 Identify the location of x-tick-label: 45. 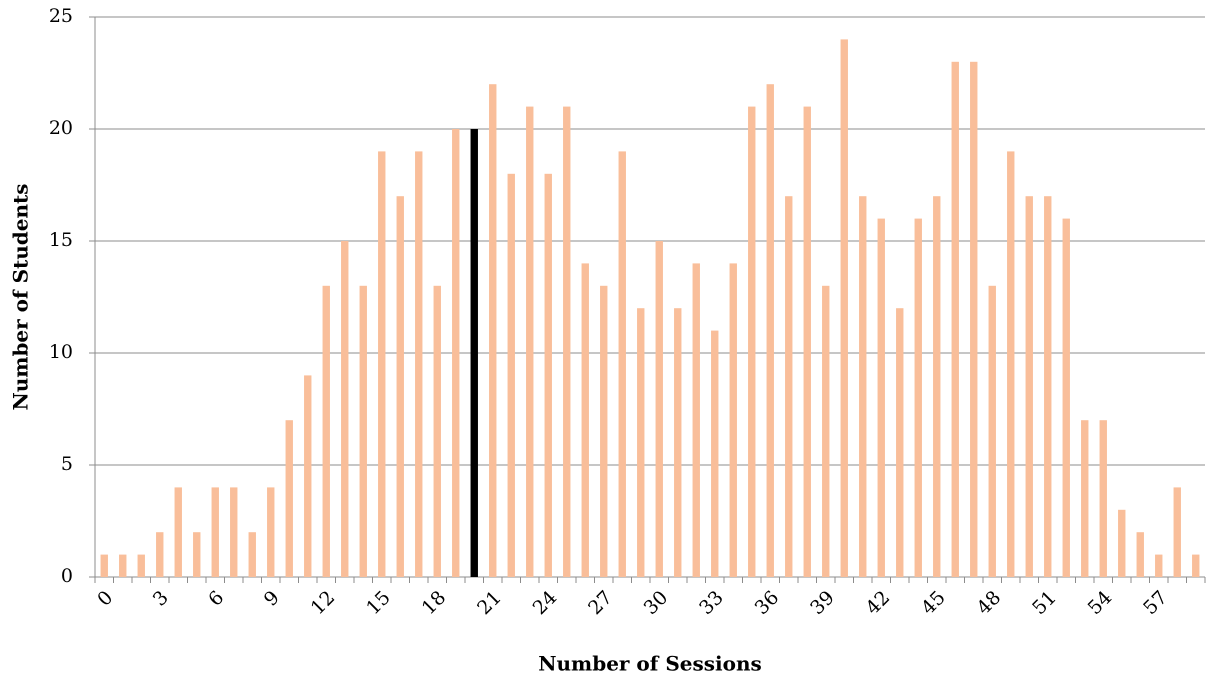
(933, 603).